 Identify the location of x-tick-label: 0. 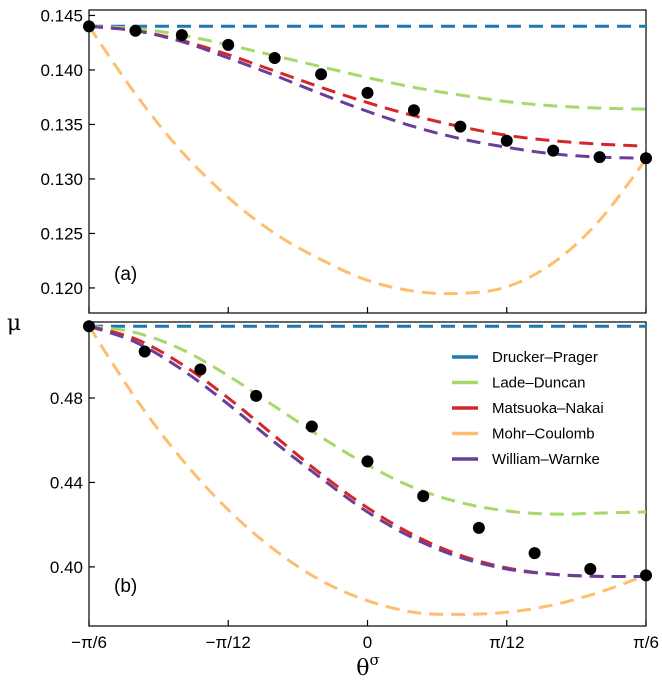
(367, 642).